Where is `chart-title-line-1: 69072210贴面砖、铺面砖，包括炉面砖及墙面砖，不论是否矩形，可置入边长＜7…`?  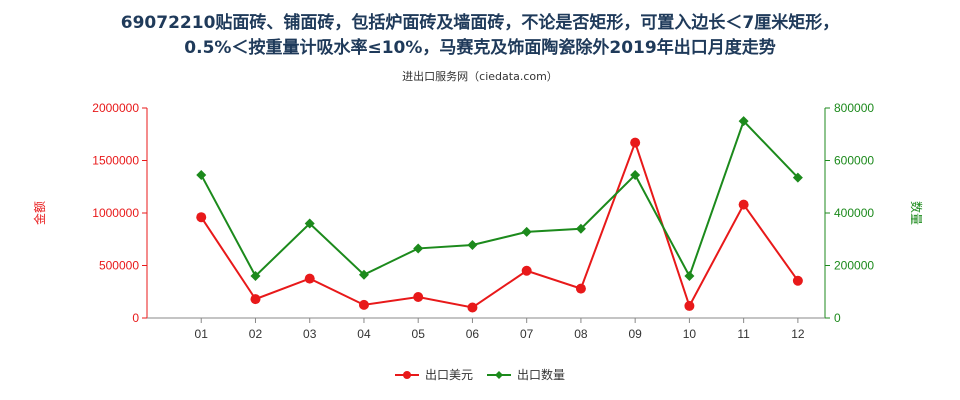 chart-title-line-1: 69072210贴面砖、铺面砖，包括炉面砖及墙面砖，不论是否矩形，可置入边长＜7… is located at coordinates (480, 23).